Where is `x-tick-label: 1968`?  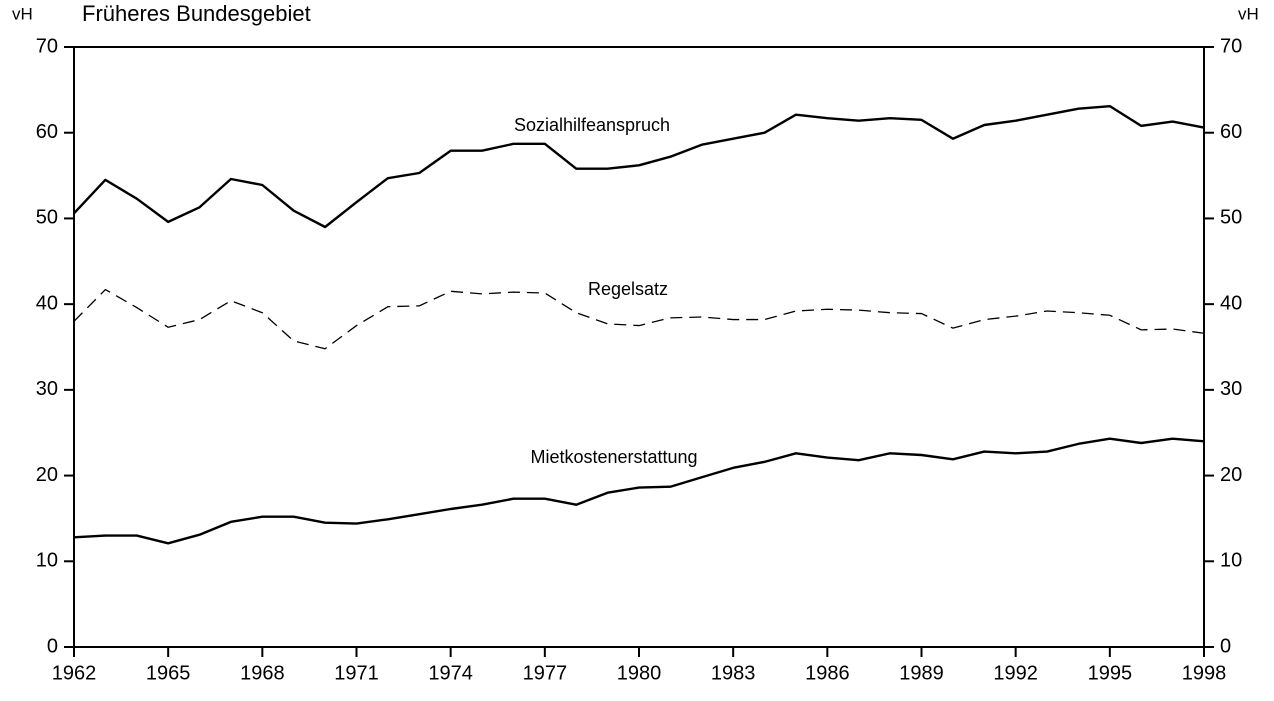 x-tick-label: 1968 is located at coordinates (262, 673).